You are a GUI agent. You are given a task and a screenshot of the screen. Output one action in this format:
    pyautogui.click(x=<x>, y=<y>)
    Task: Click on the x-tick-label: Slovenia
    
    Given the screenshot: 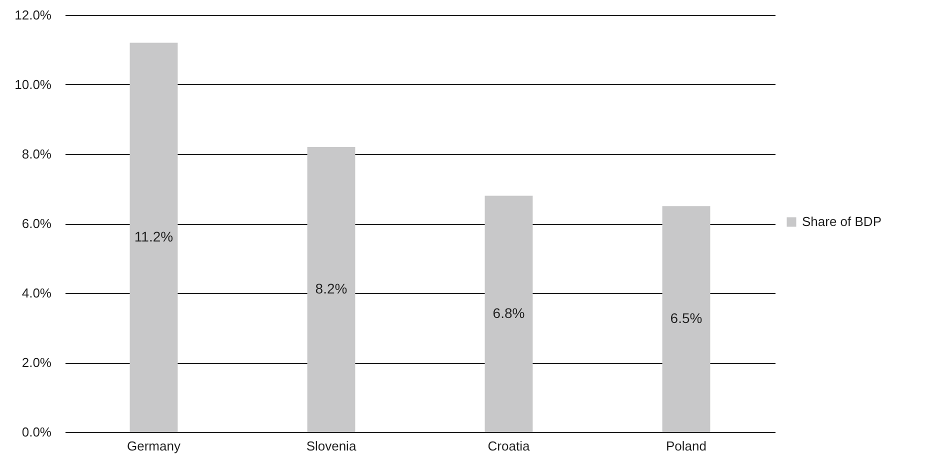 What is the action you would take?
    pyautogui.click(x=331, y=446)
    